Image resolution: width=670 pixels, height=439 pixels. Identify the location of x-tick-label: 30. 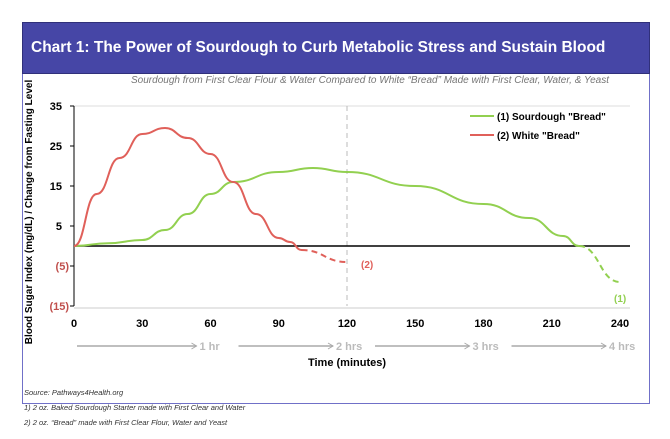
(142, 324).